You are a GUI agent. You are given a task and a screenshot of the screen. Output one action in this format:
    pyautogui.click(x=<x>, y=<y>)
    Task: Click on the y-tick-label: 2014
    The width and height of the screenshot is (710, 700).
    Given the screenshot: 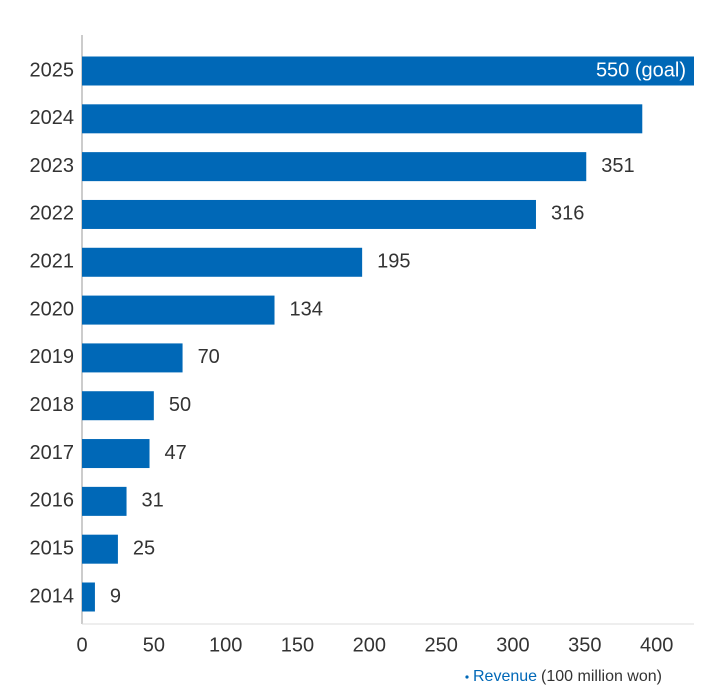 What is the action you would take?
    pyautogui.click(x=52, y=596)
    